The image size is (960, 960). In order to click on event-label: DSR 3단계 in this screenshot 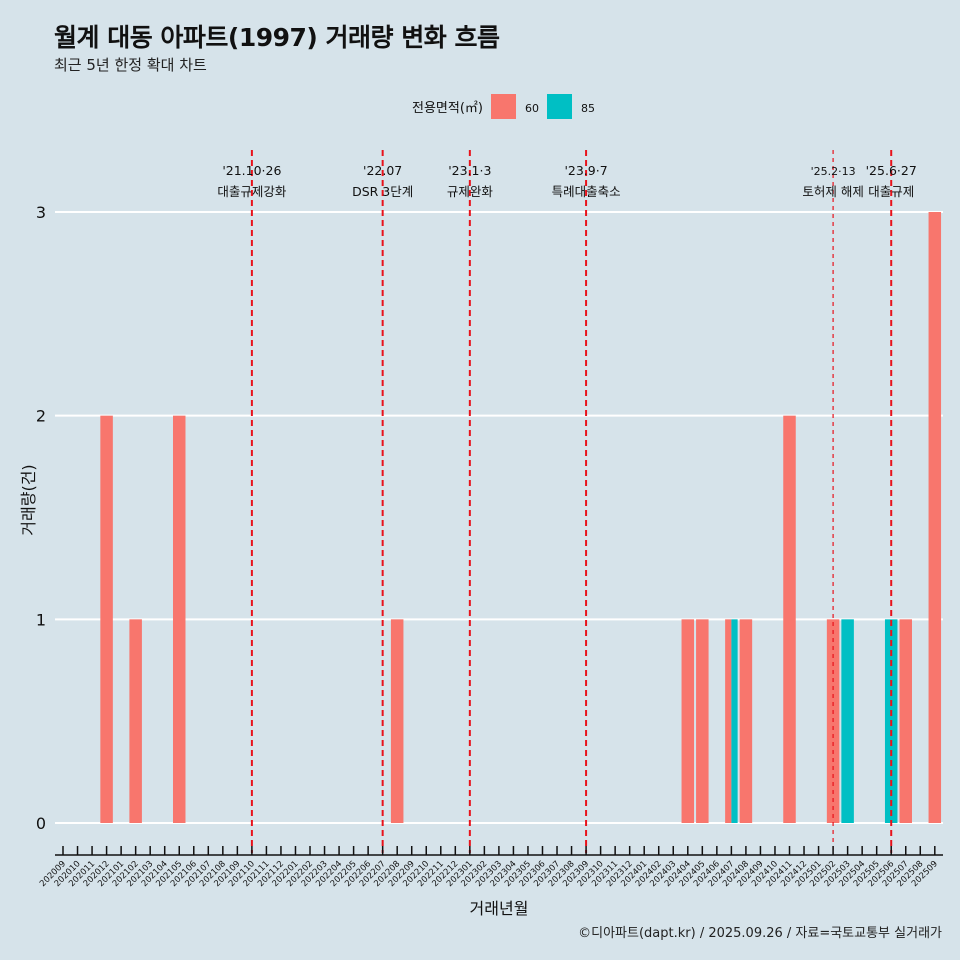, I will do `click(382, 191)`.